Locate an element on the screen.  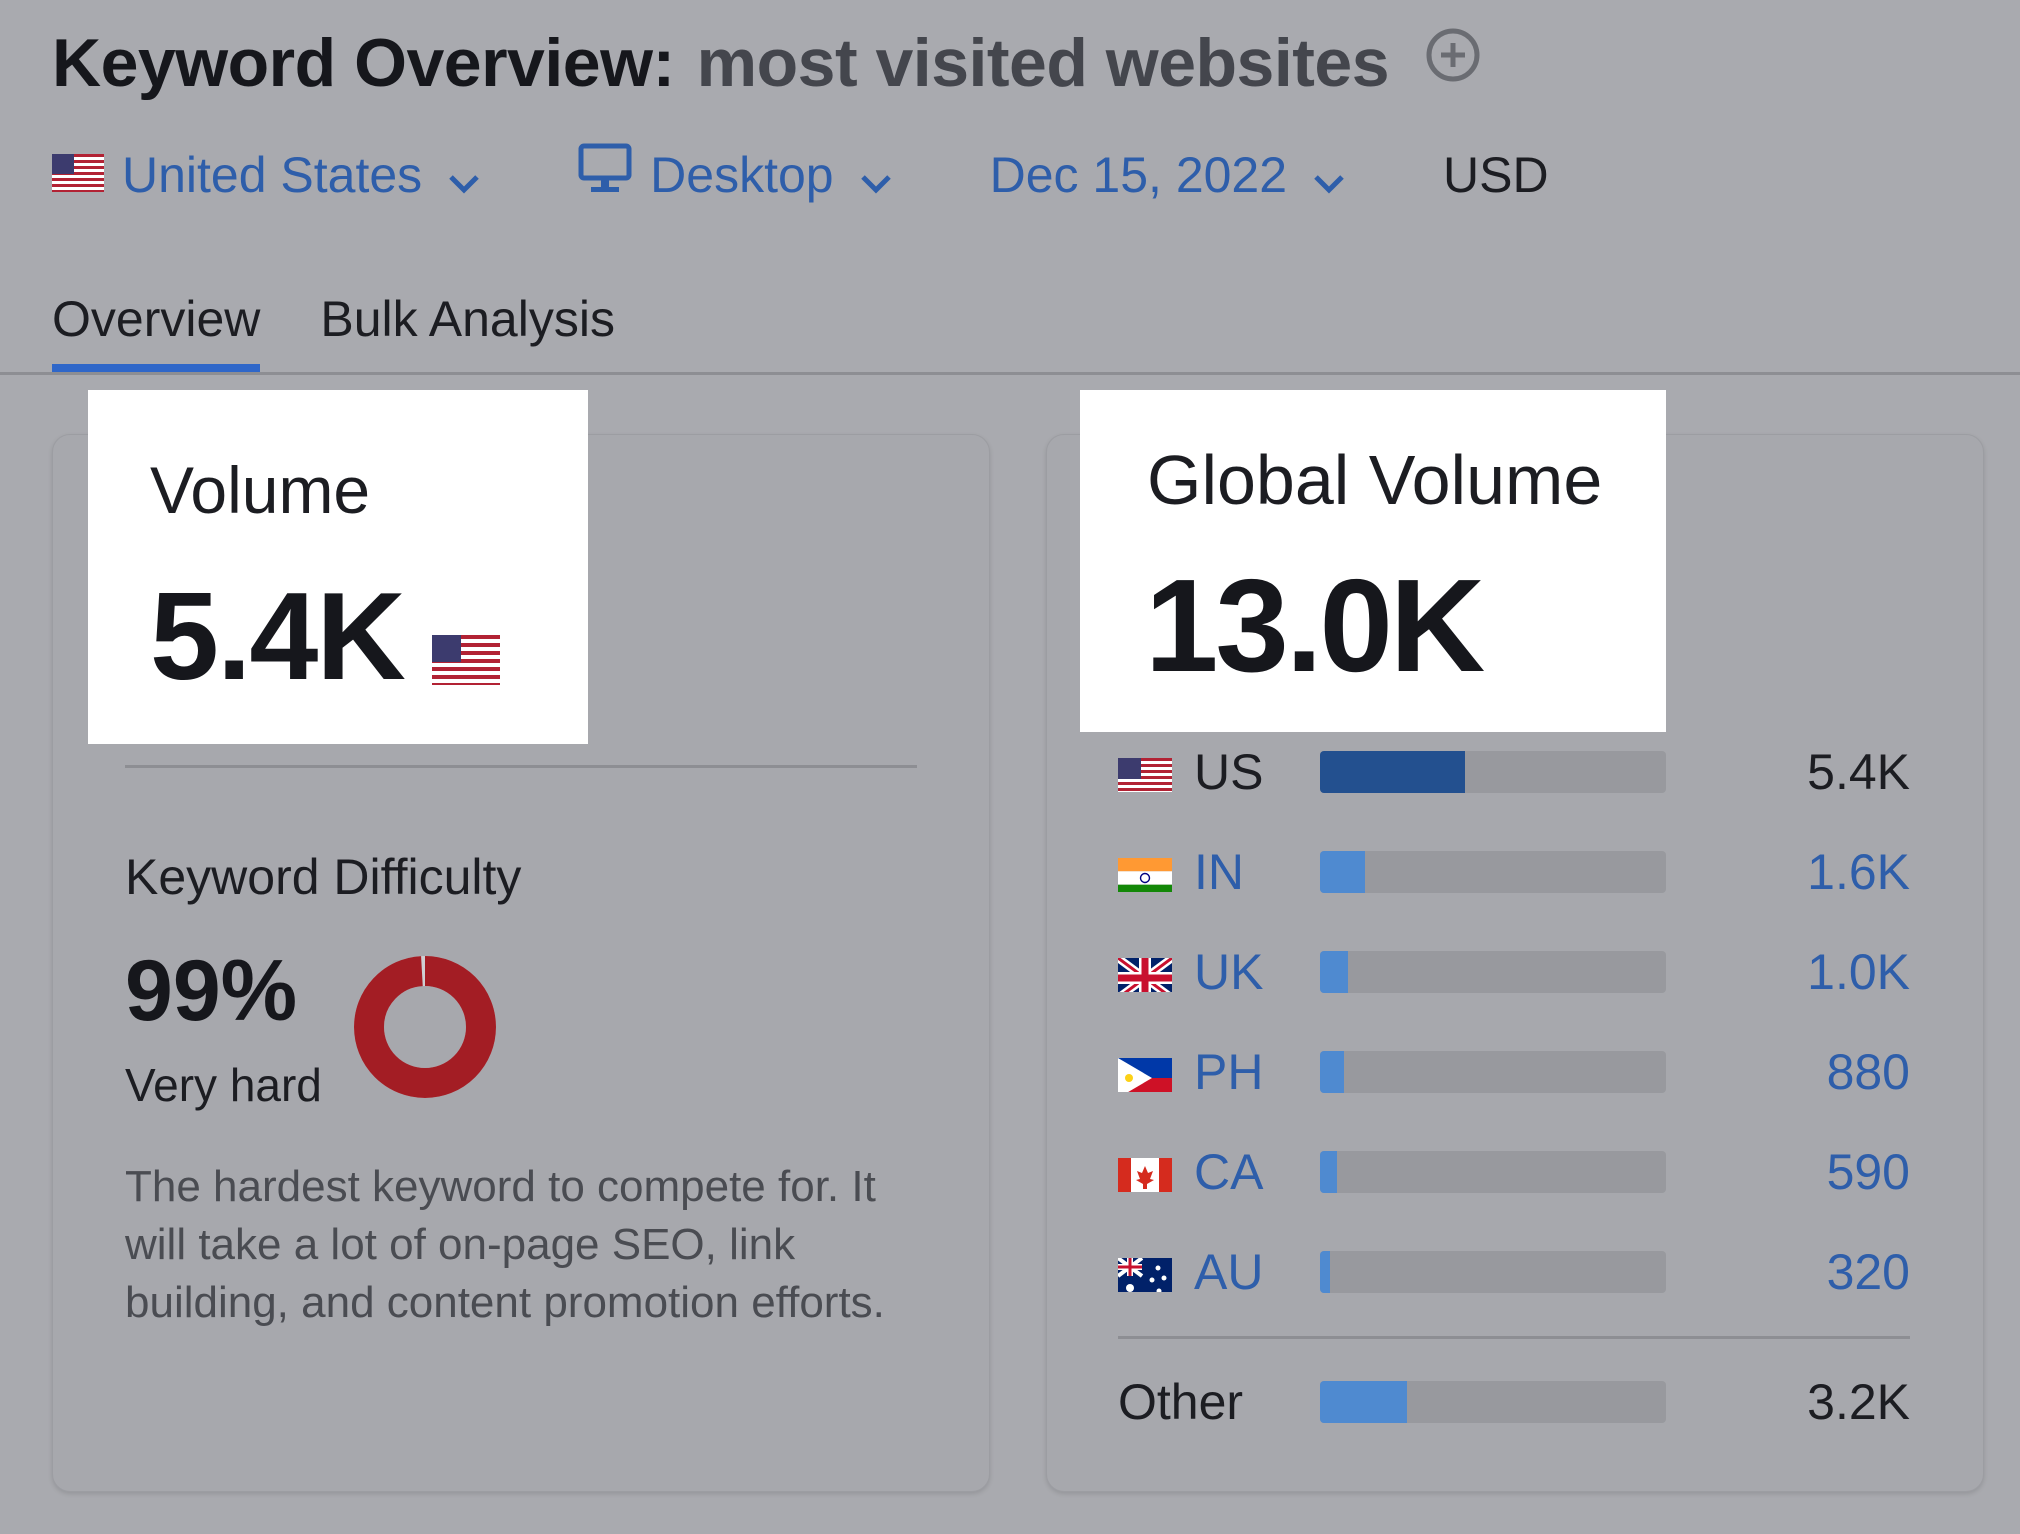
tab-bar: Overview Bulk Analysis is located at coordinates (363, 331).